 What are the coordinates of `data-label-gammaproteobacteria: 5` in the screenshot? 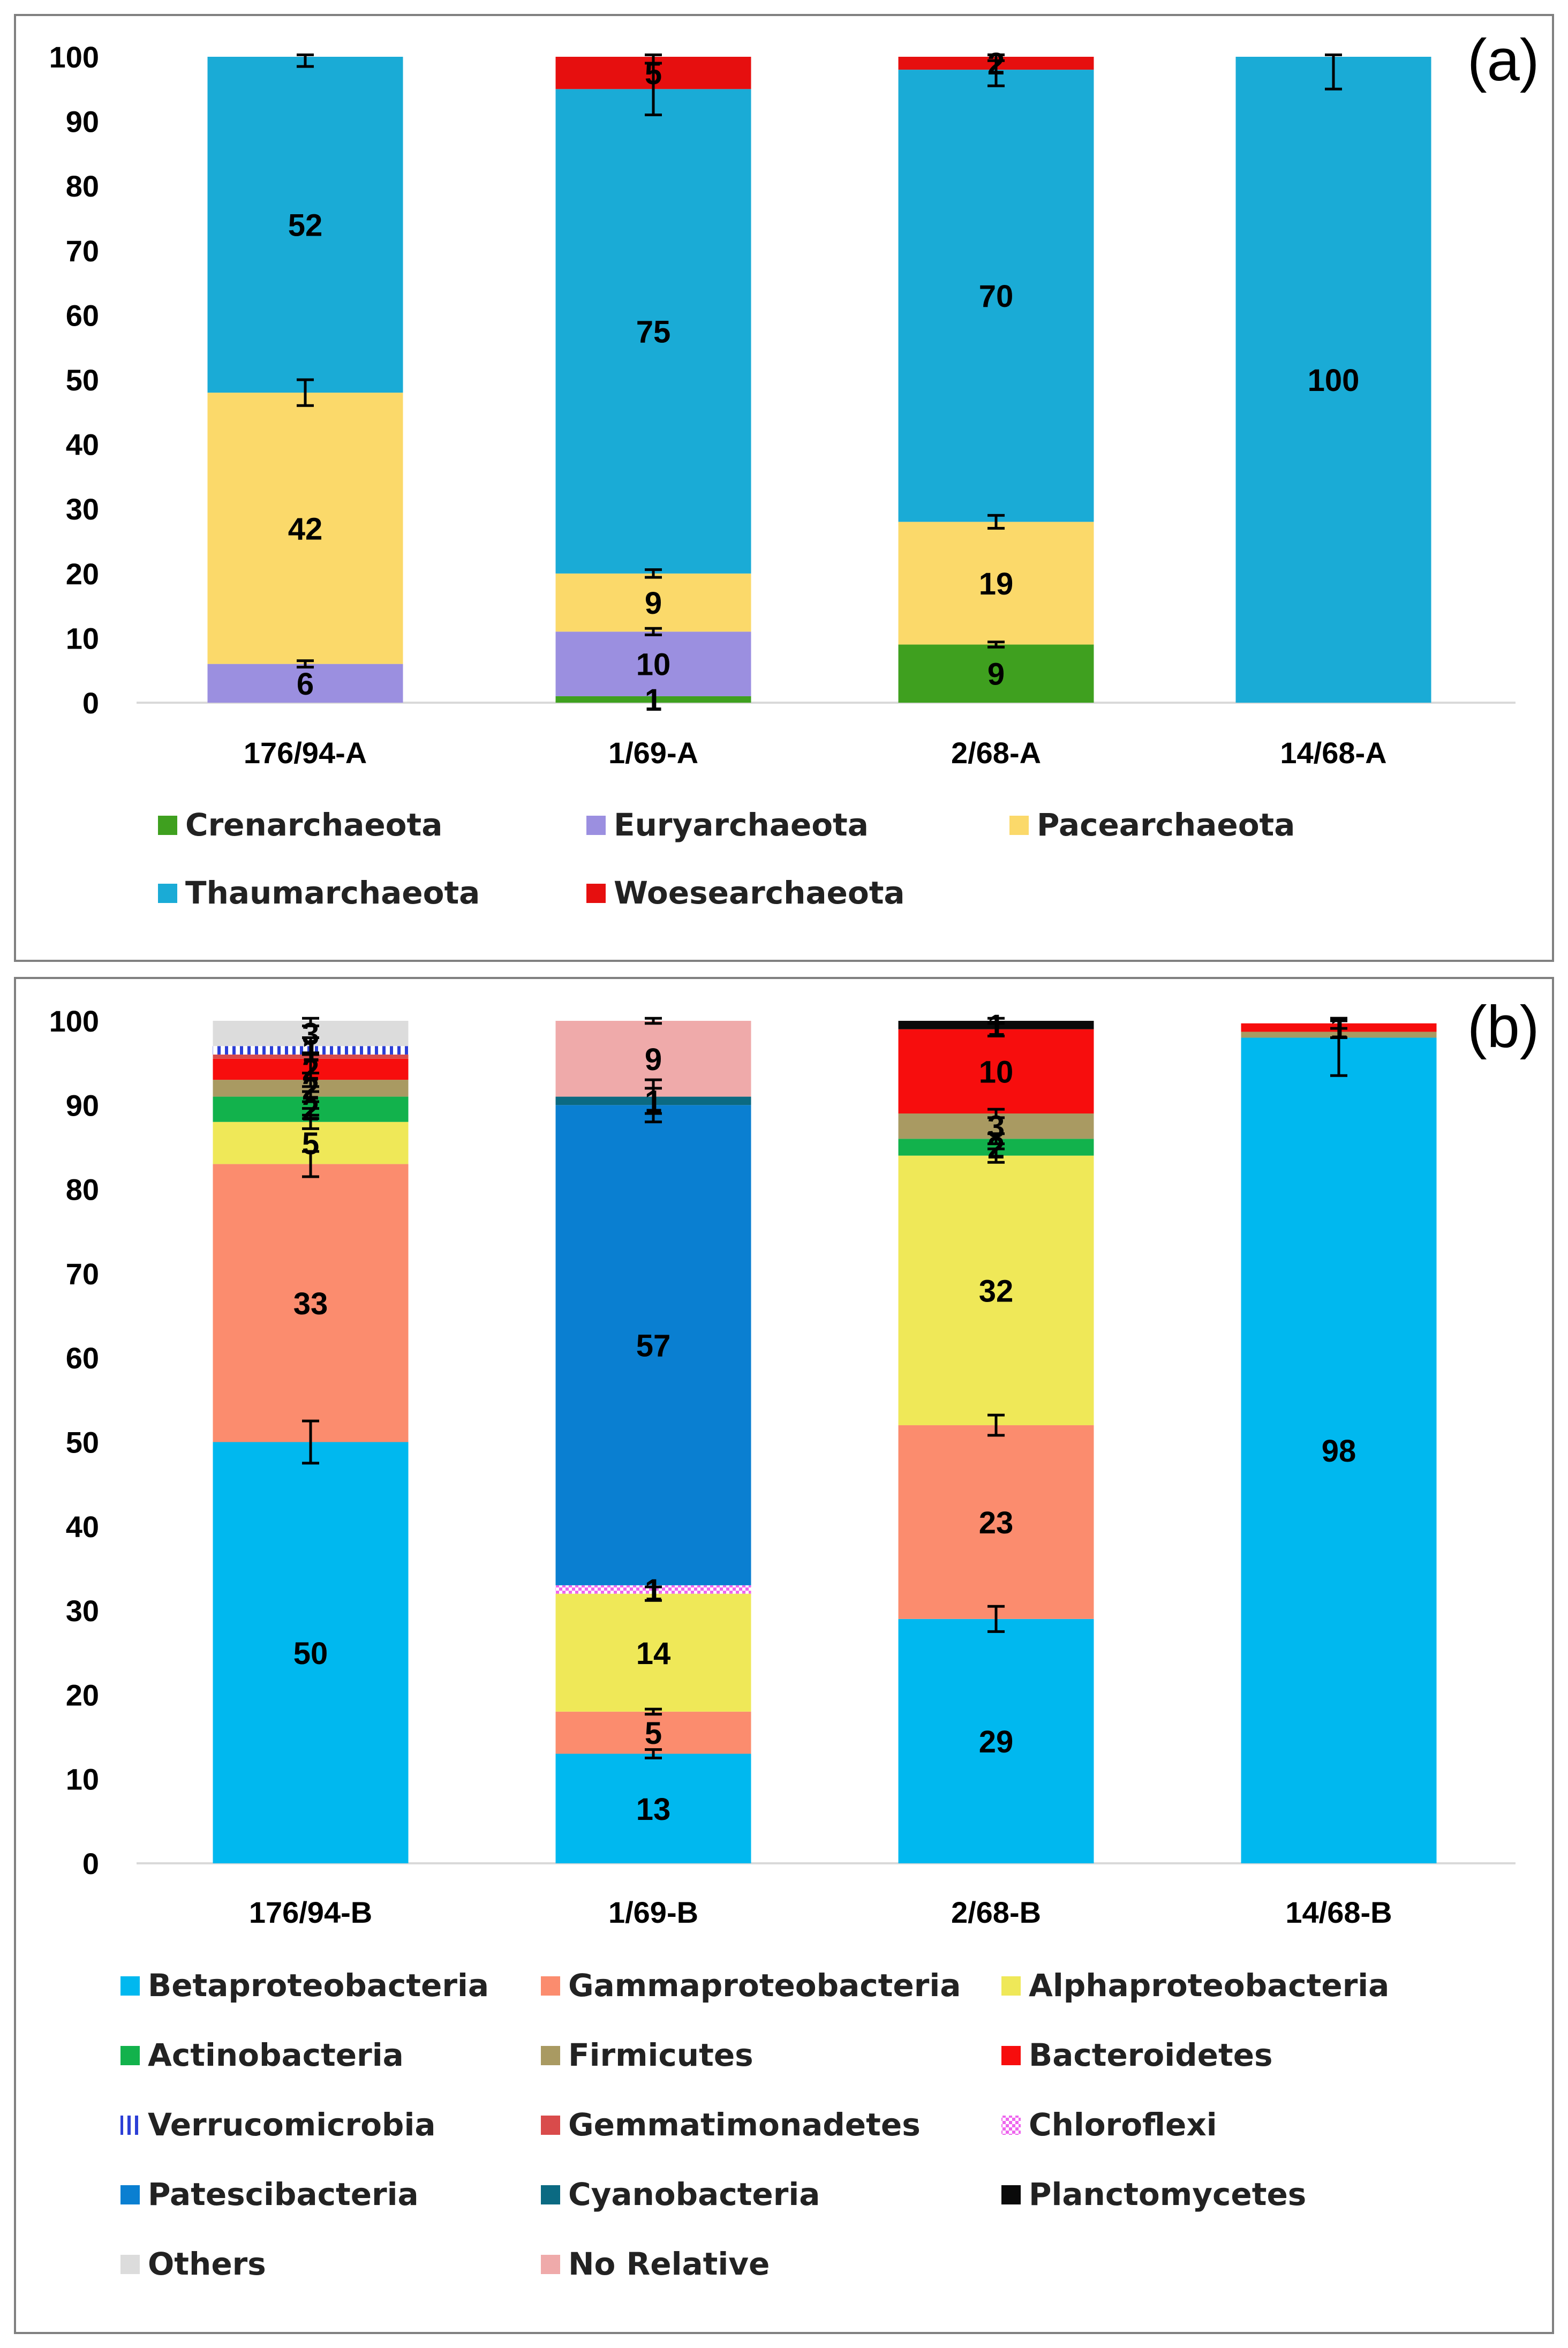 It's located at (653, 1733).